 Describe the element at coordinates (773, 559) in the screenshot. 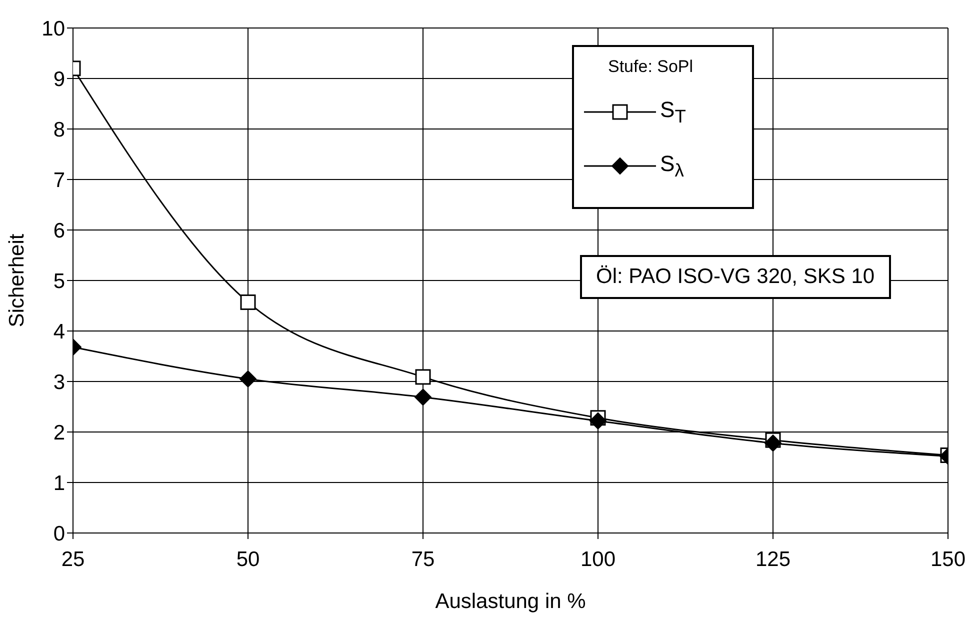

I see `x-tick-label: 125` at that location.